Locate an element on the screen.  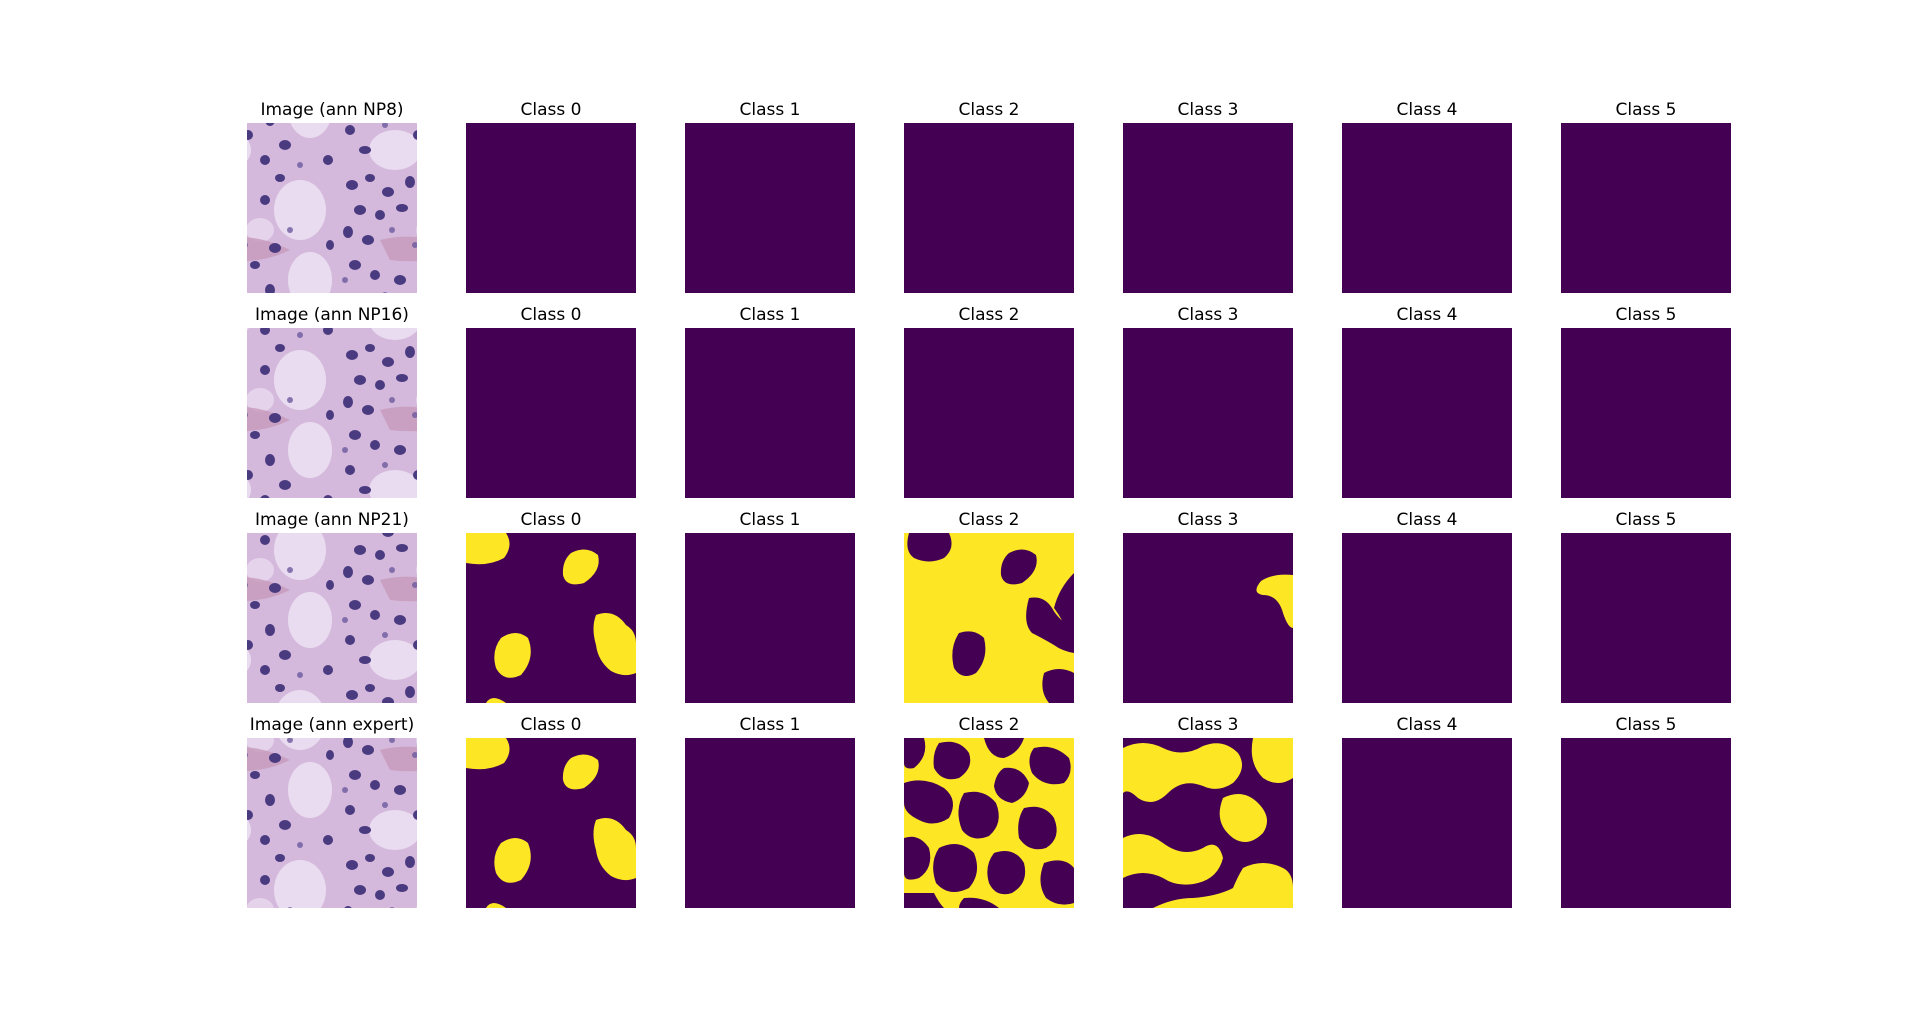
image-panel-title: Image (ann NP8) is located at coordinates (331, 110).